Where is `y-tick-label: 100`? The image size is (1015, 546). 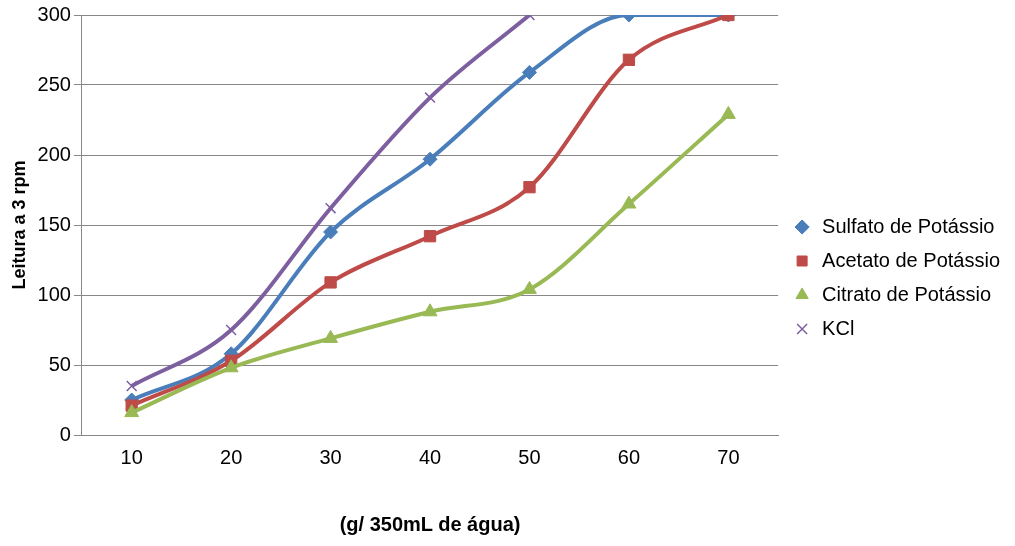
y-tick-label: 100 is located at coordinates (54, 293).